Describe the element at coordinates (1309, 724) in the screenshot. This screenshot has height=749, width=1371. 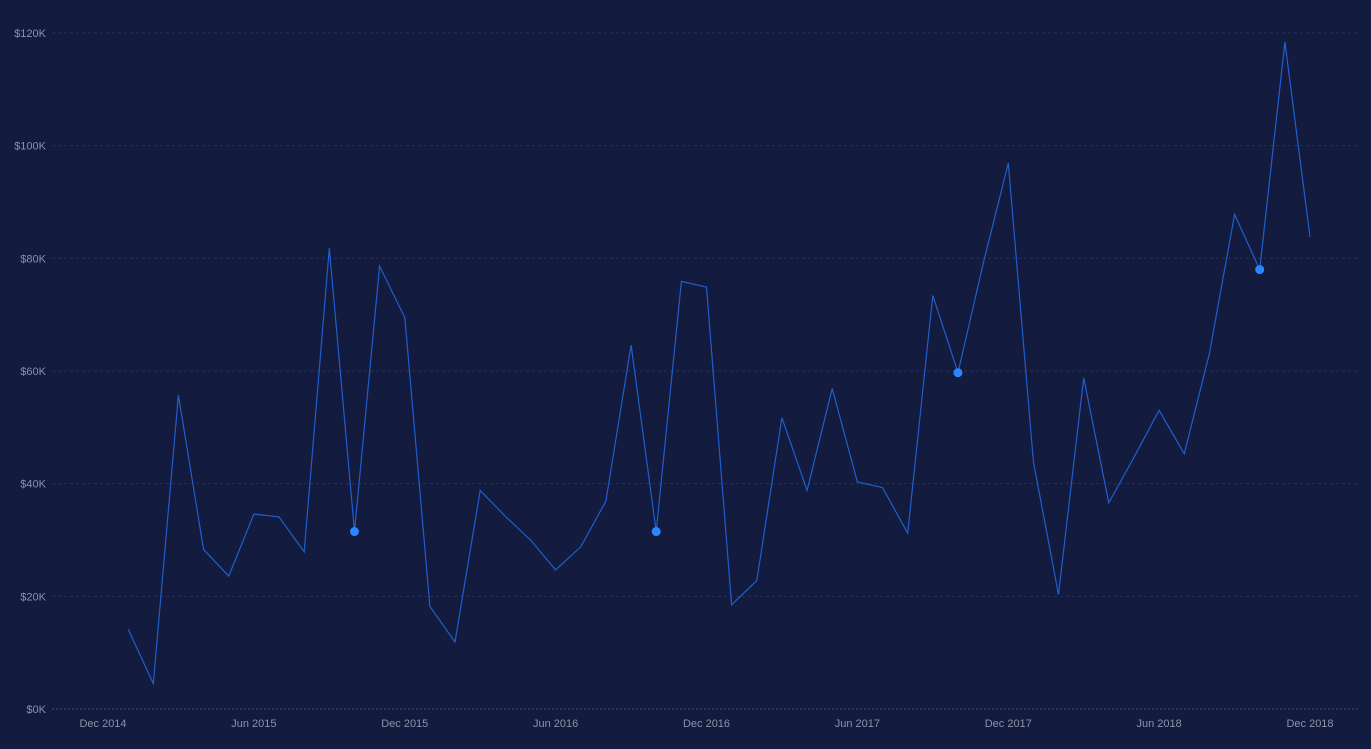
I see `x-tick-label: Dec 2018` at that location.